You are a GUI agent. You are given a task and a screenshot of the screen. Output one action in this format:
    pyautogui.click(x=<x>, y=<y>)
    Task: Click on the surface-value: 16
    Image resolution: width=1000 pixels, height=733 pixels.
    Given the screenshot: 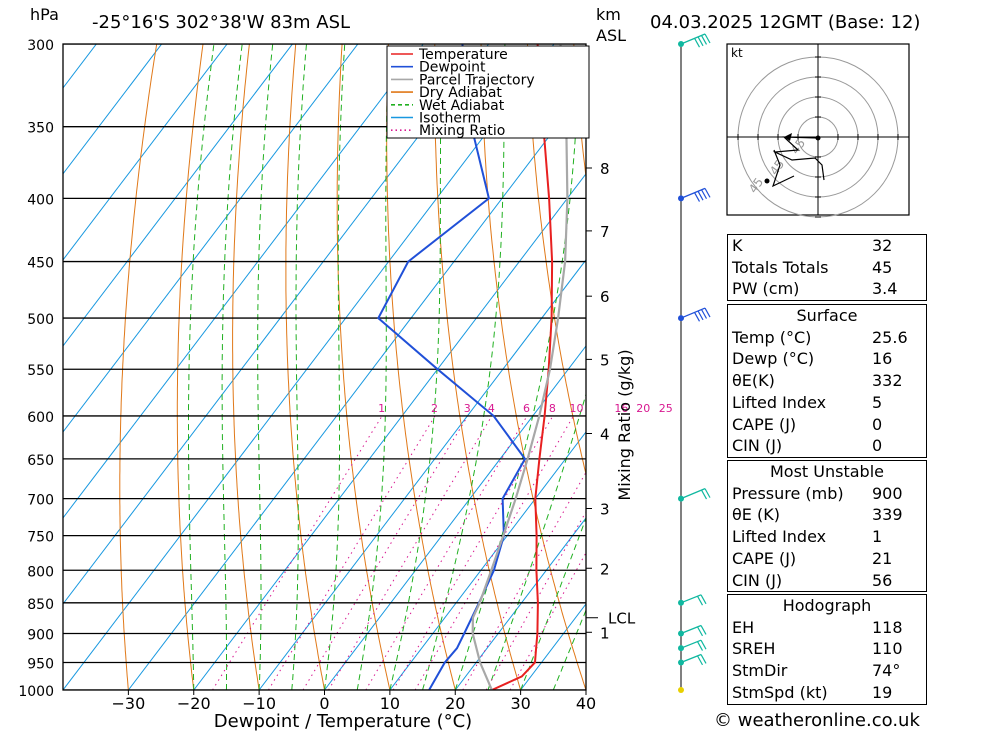 What is the action you would take?
    pyautogui.click(x=882, y=359)
    